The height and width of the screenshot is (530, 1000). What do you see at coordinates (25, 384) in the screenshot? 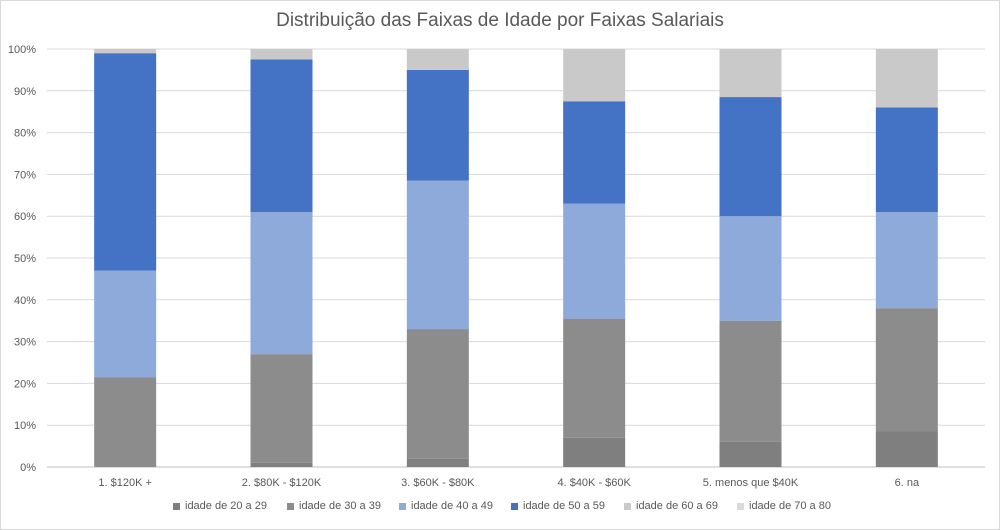
I see `y-tick-label: 20%` at bounding box center [25, 384].